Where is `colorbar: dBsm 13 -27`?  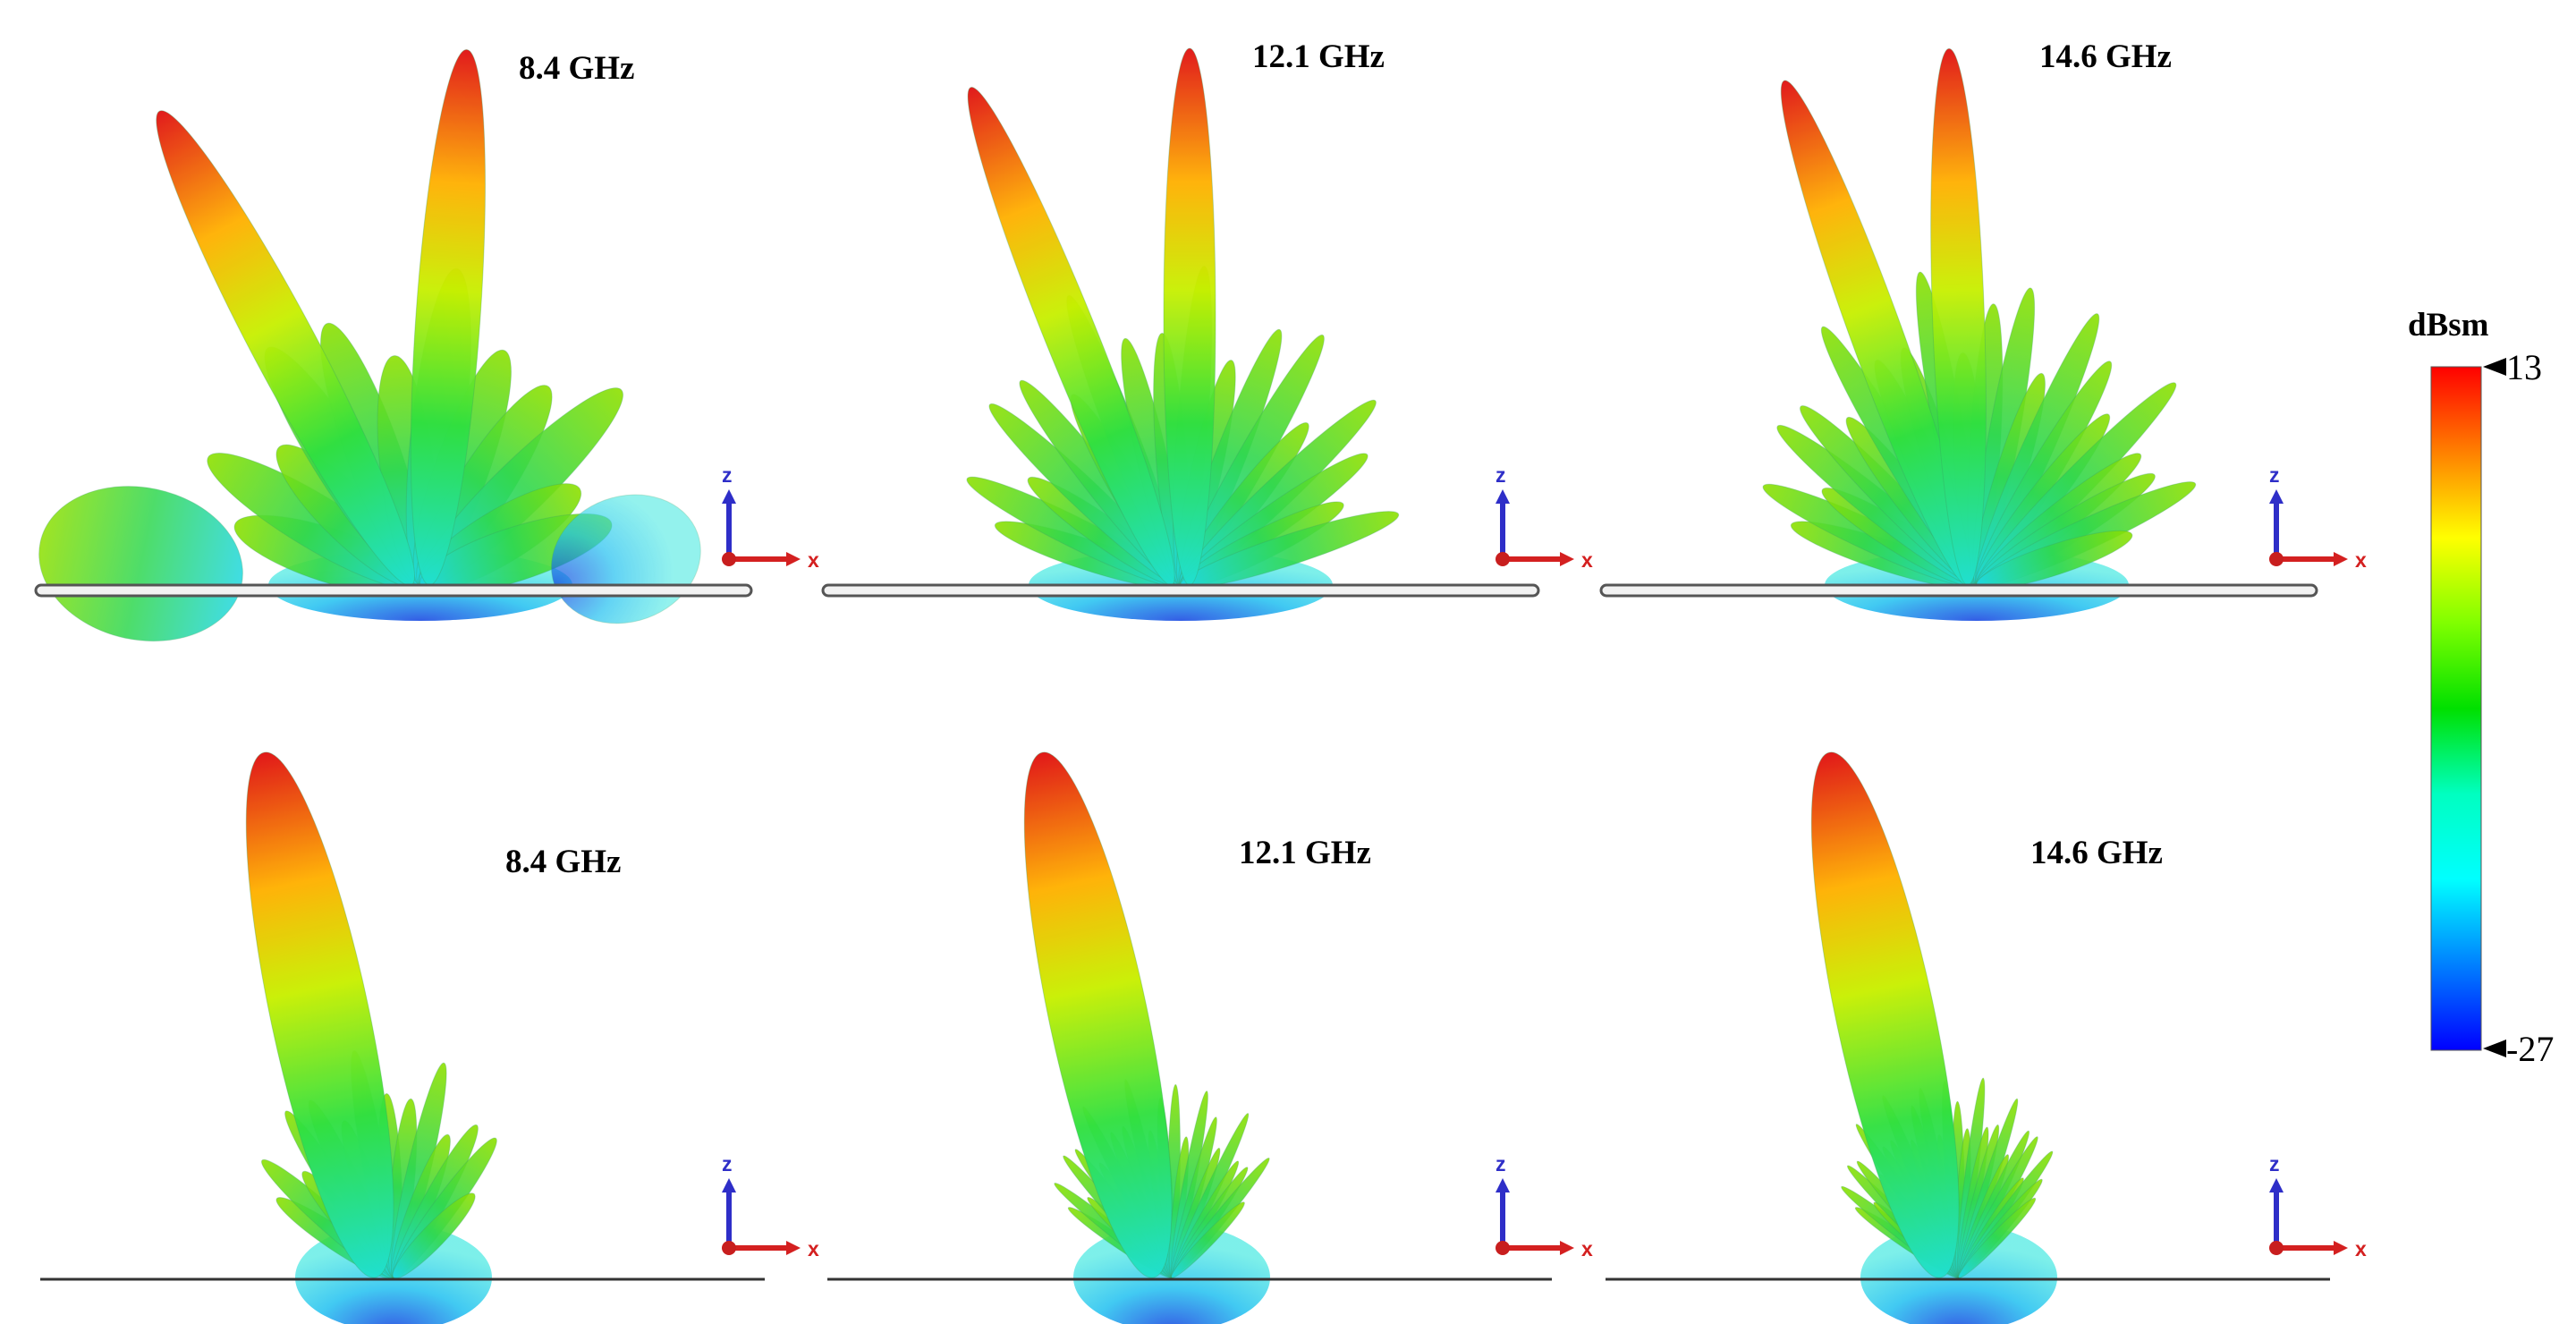
colorbar: dBsm 13 -27 is located at coordinates (2481, 688).